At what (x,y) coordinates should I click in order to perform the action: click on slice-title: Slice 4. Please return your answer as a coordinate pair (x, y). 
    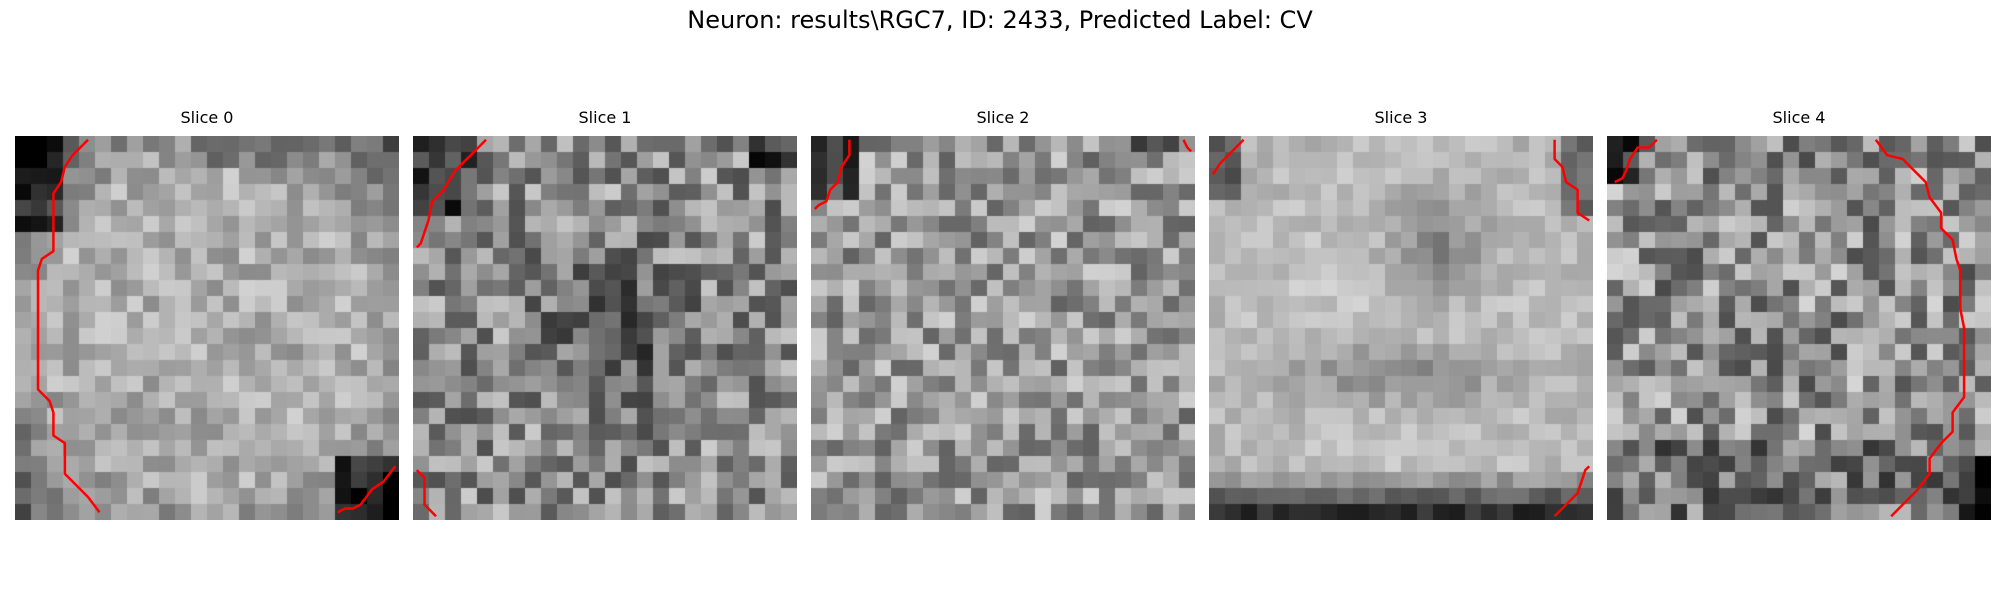
    Looking at the image, I should click on (1799, 117).